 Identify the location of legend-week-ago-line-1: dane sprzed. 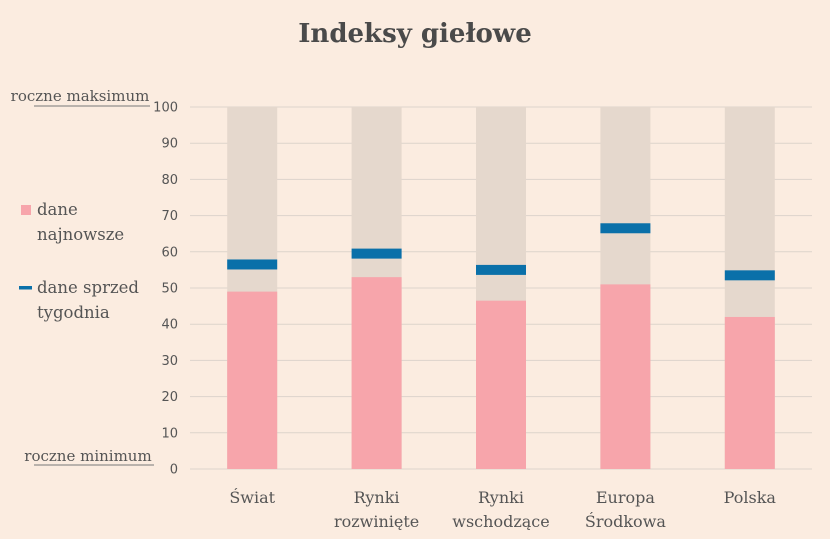
(88, 287).